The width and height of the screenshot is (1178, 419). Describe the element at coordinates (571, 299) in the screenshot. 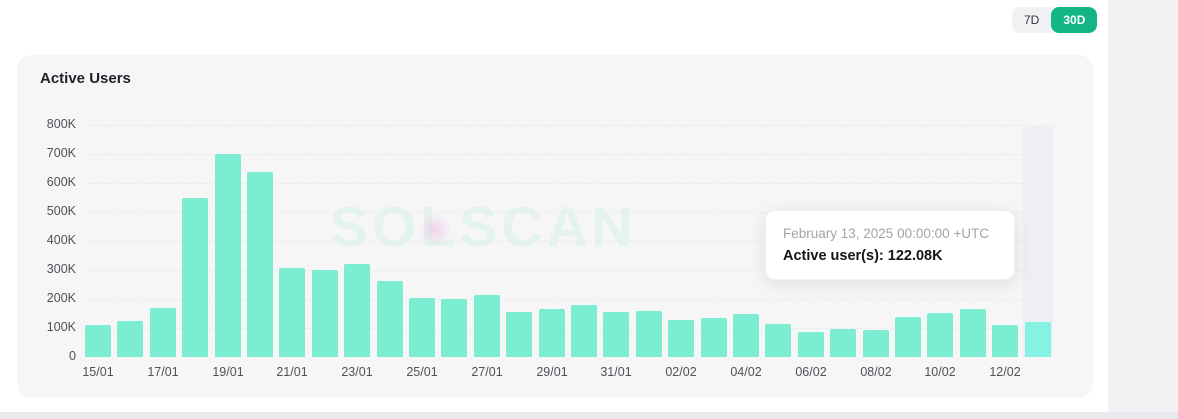

I see `gridline-200K` at that location.